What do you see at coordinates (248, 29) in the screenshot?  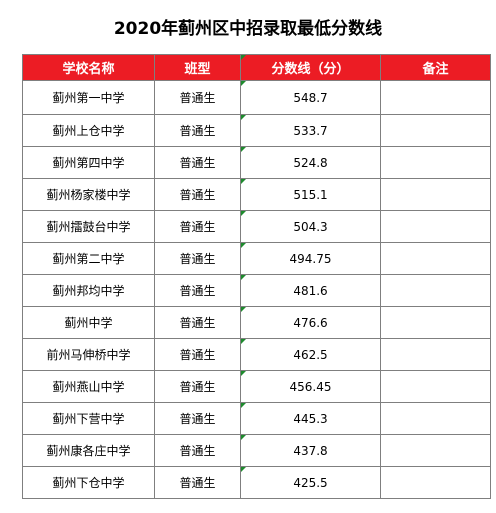 I see `page-title: 2020年蓟州区中招录取最低分数线` at bounding box center [248, 29].